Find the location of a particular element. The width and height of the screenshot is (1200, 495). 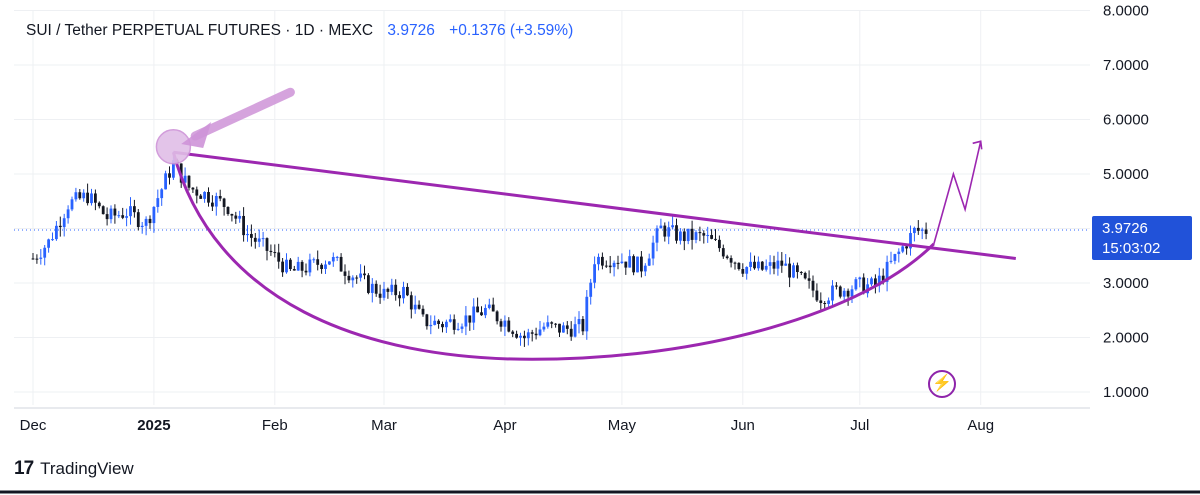

y-tick-label: 1.0000 is located at coordinates (1126, 392).